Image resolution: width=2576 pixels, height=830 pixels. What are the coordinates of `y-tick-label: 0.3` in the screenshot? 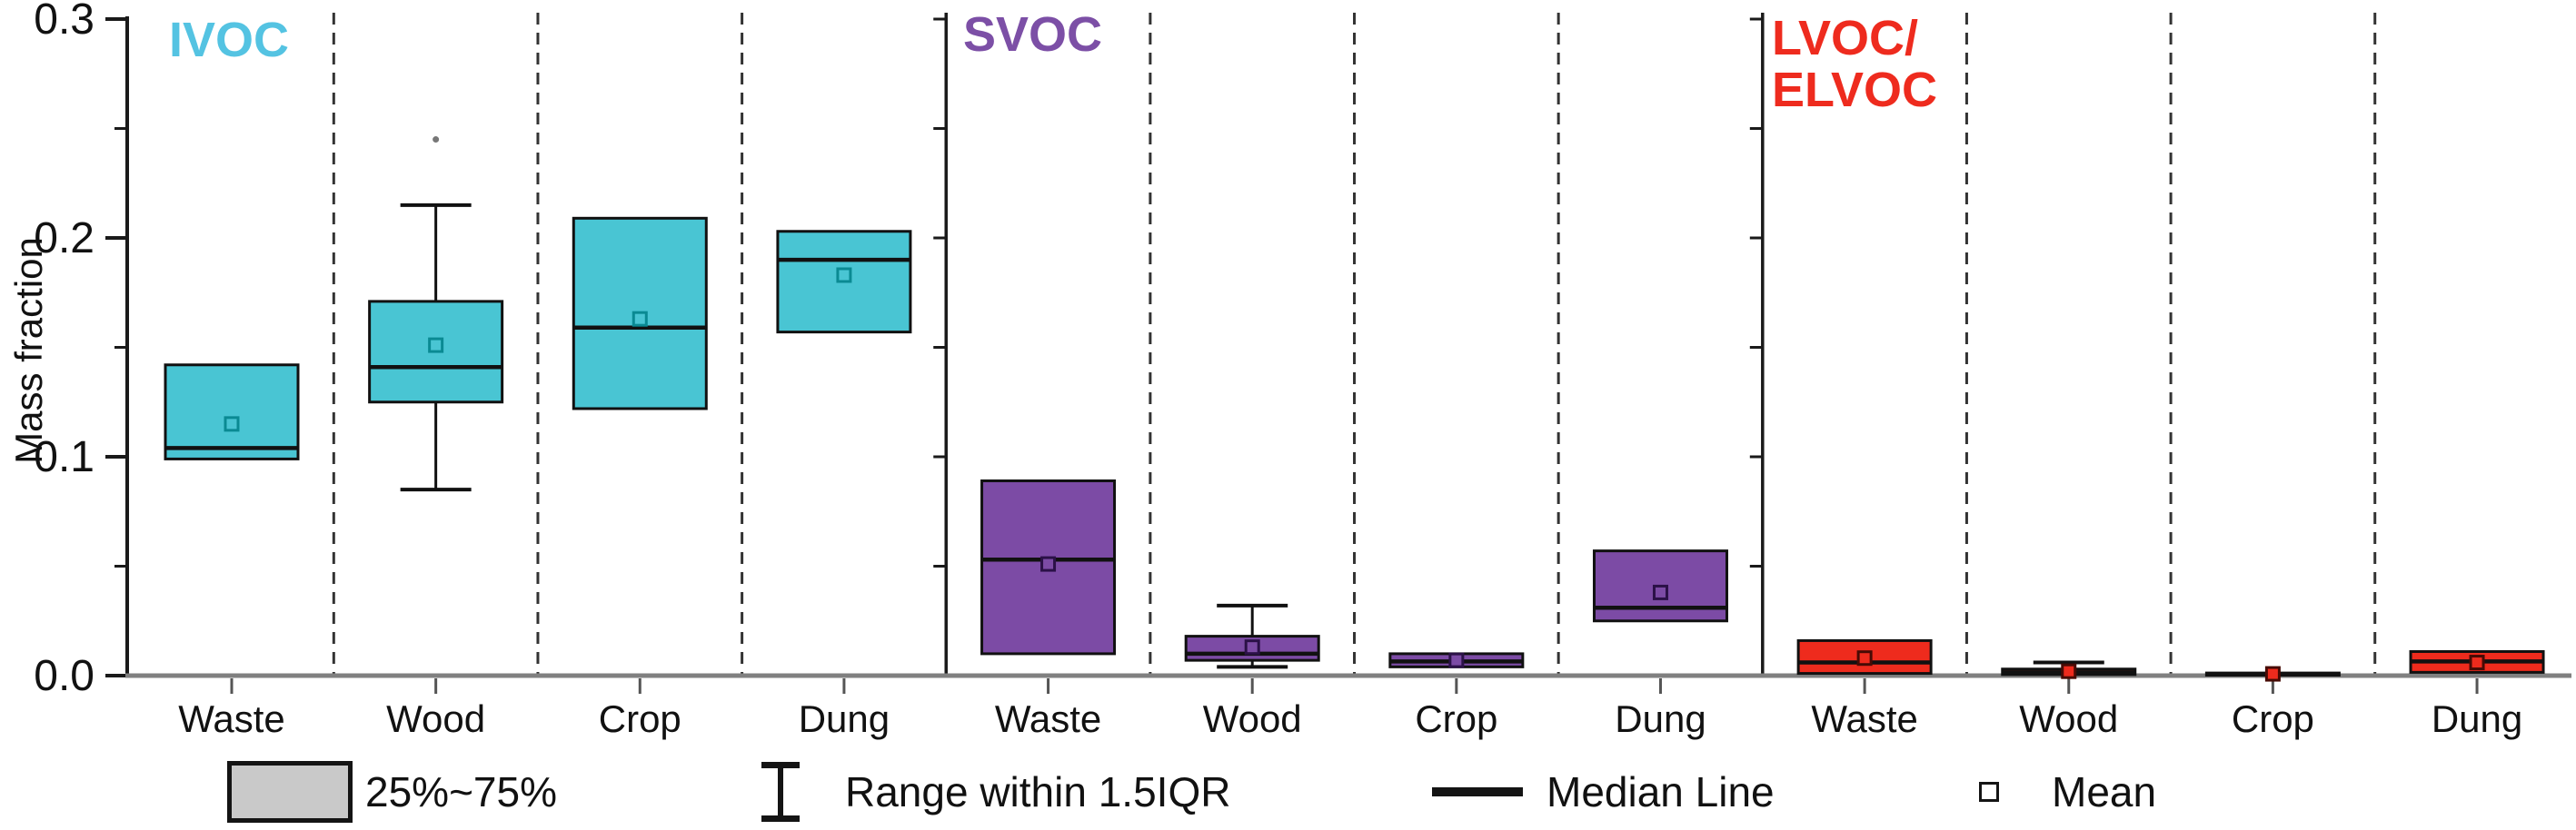 It's located at (64, 22).